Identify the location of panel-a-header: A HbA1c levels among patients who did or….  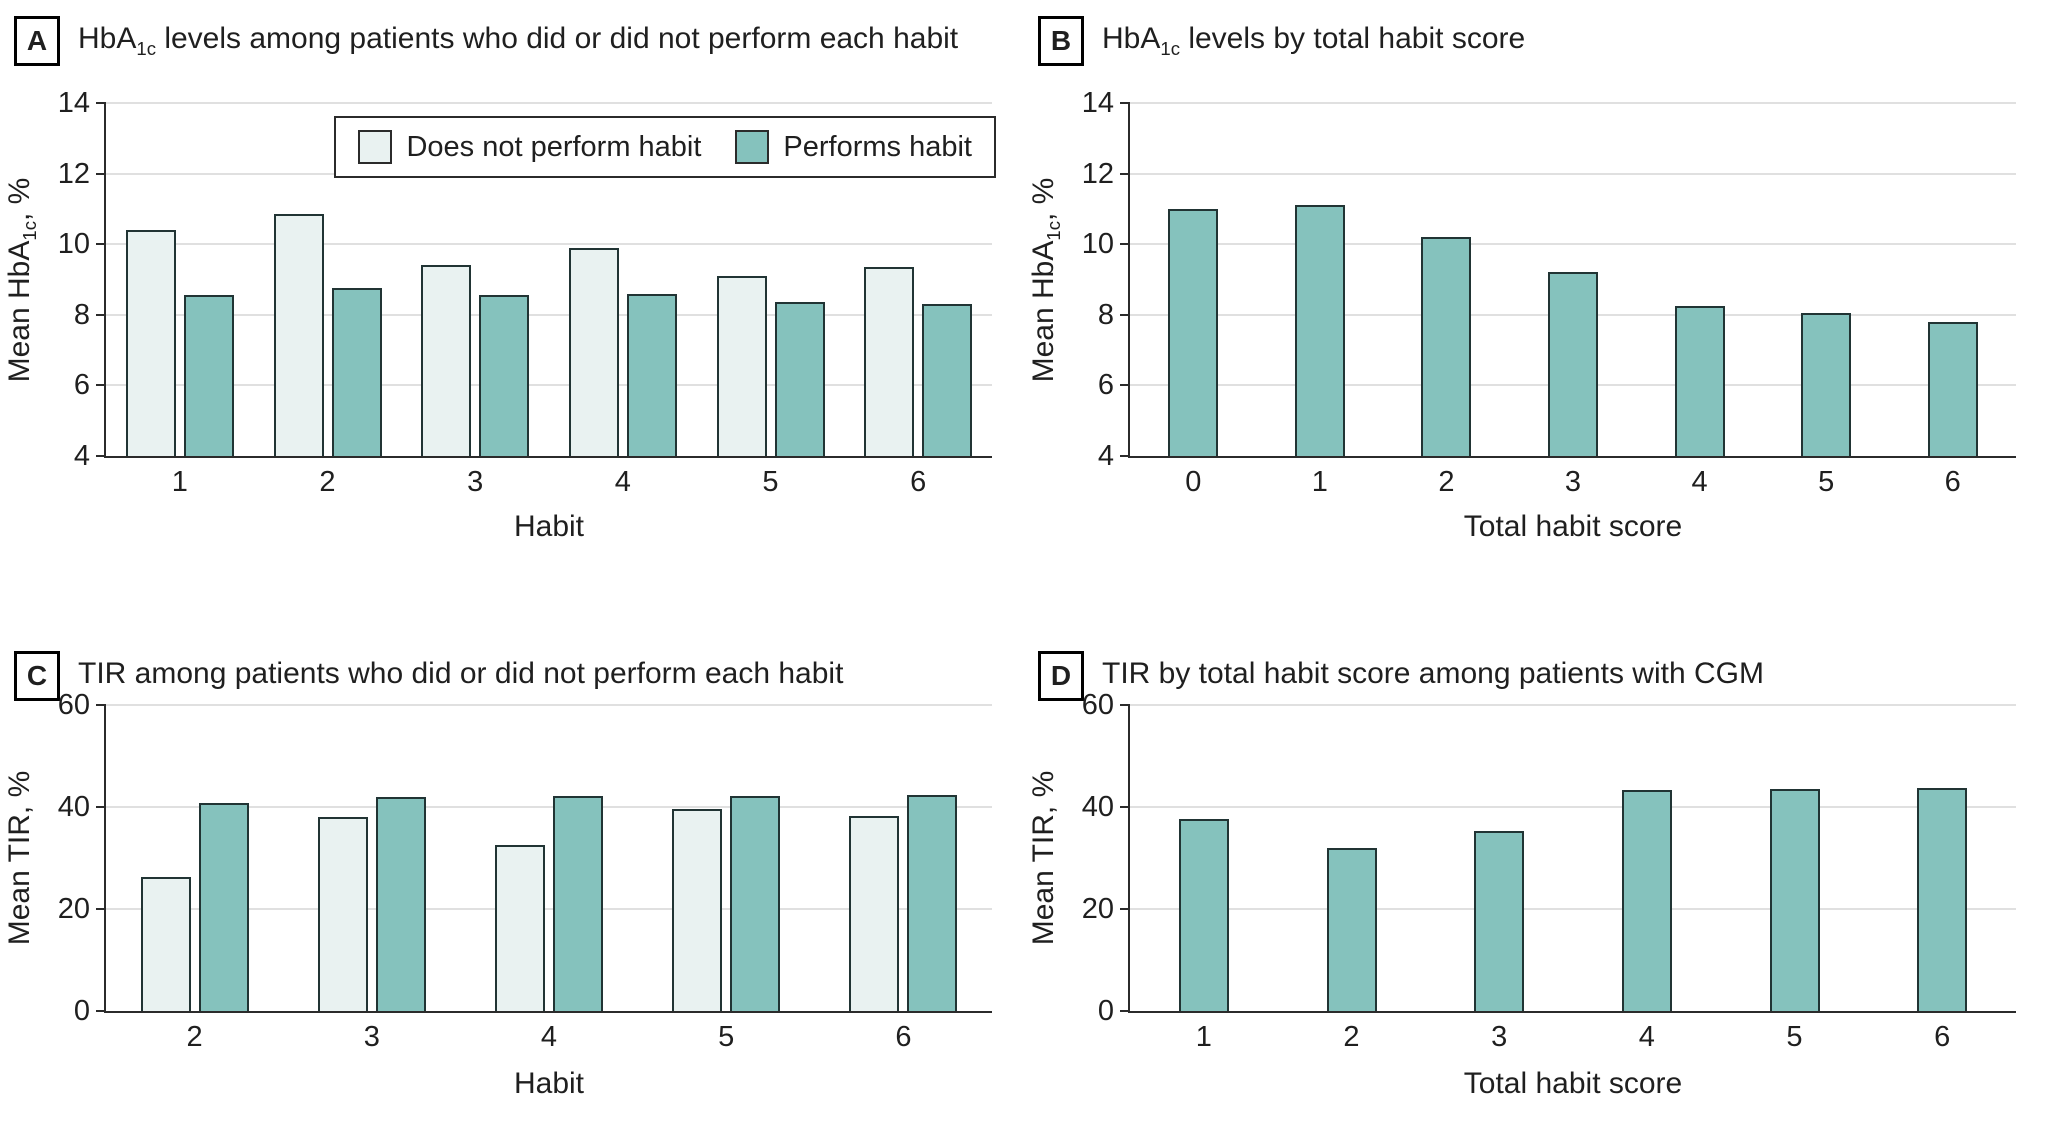
(486, 41).